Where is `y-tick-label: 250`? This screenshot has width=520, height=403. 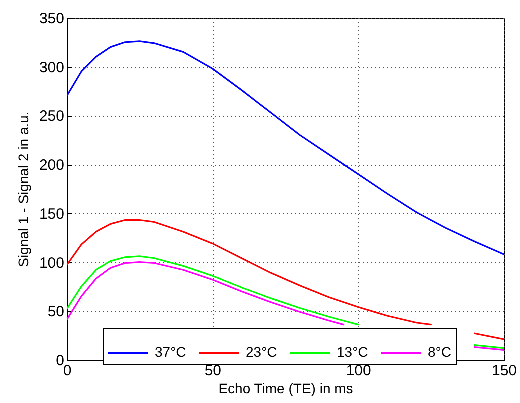
y-tick-label: 250 is located at coordinates (51, 117).